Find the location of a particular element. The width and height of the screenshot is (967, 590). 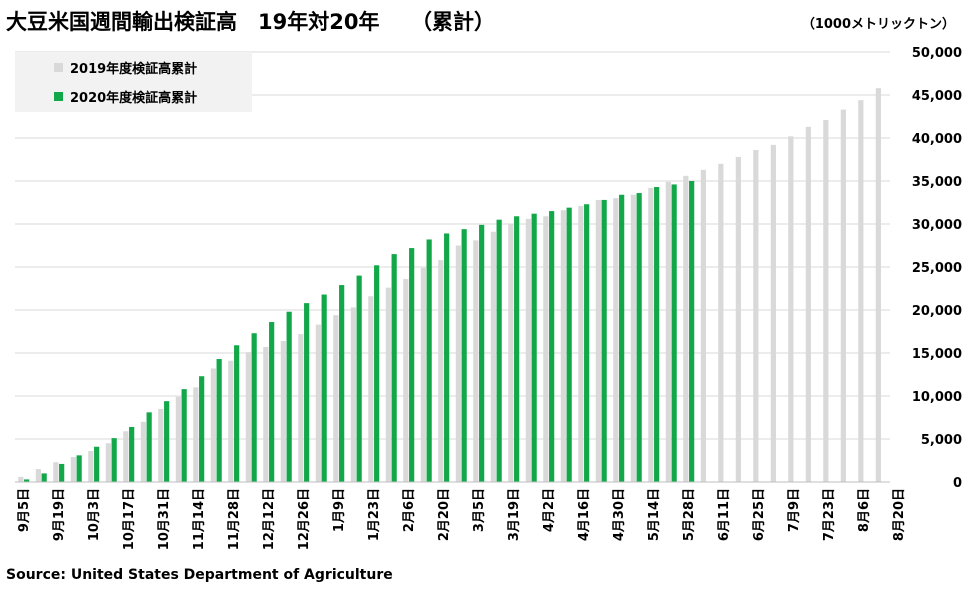

x-tick-label: 4月30日 is located at coordinates (619, 514).